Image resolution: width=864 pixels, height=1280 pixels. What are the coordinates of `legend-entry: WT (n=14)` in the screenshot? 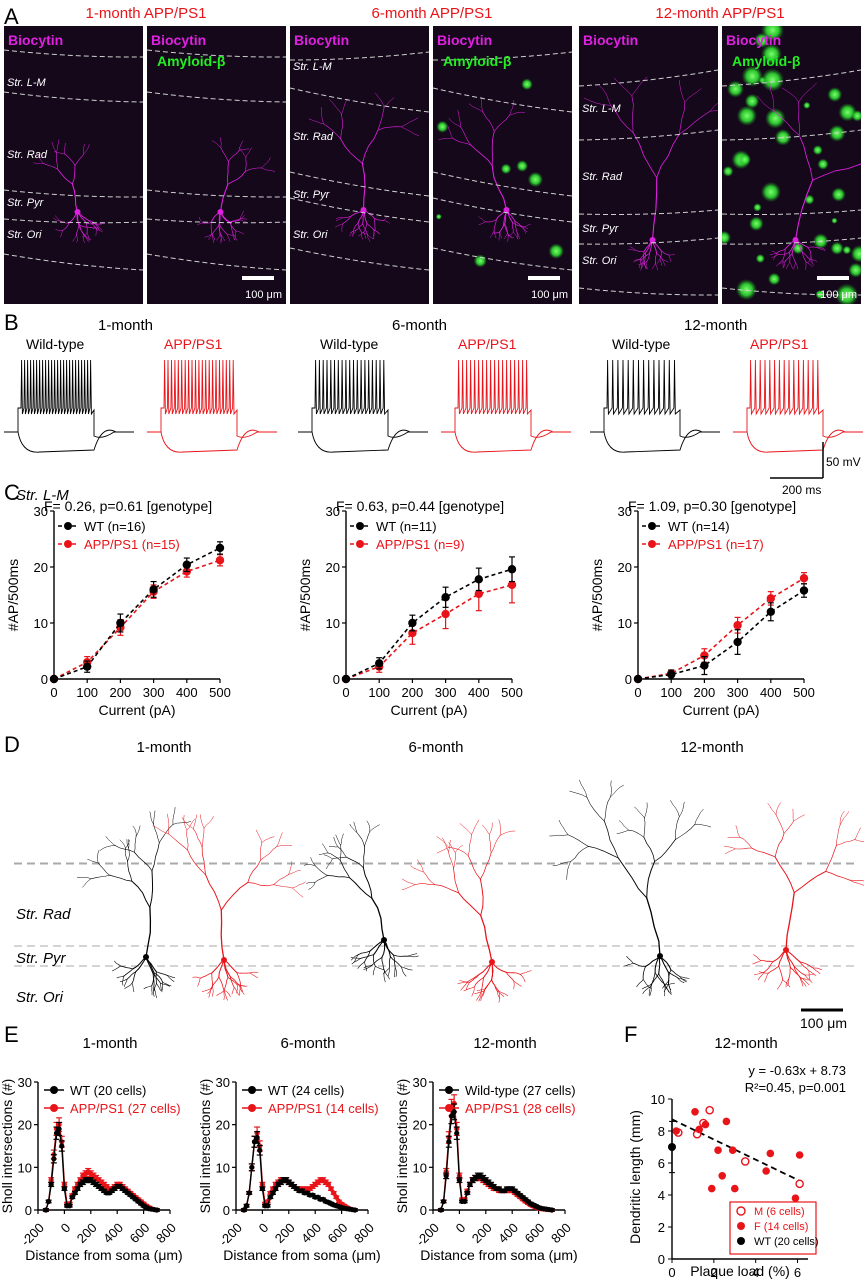 It's located at (699, 526).